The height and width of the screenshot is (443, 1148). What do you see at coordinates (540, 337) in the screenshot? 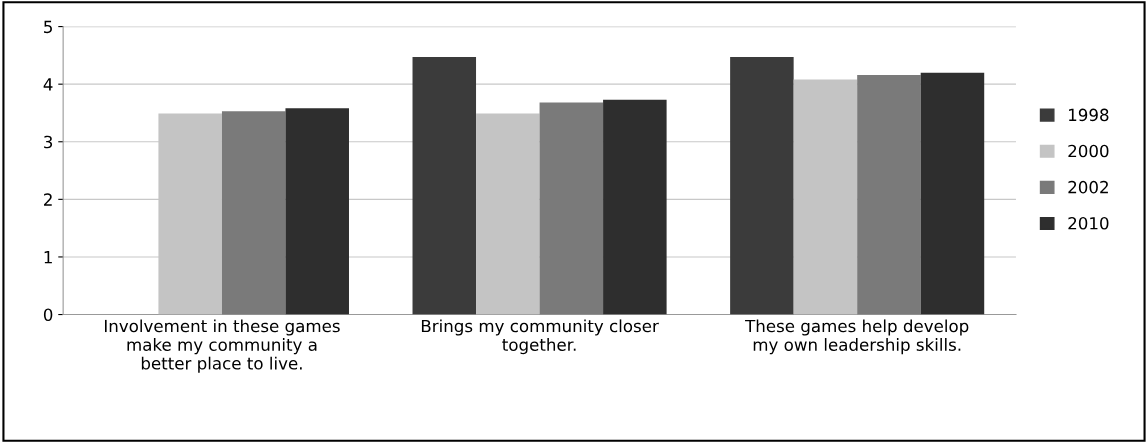
I see `x-tick-label: Brings my community closer together.` at bounding box center [540, 337].